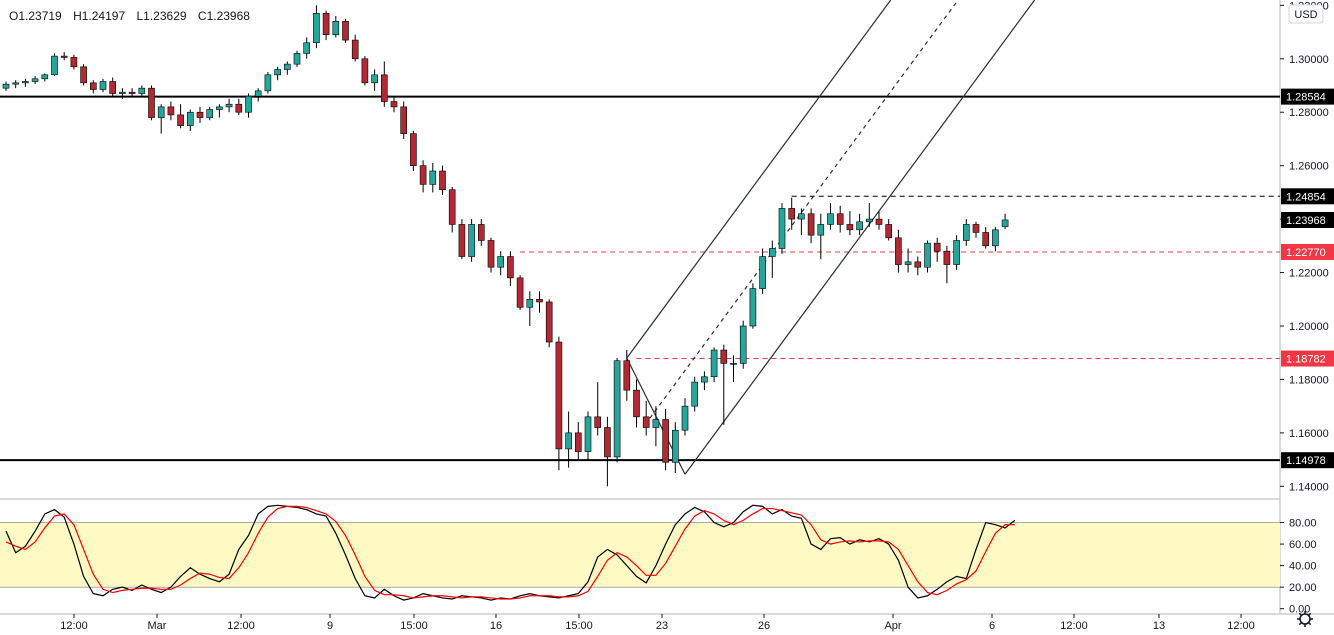 This screenshot has width=1334, height=635. I want to click on low-label: L, so click(139, 16).